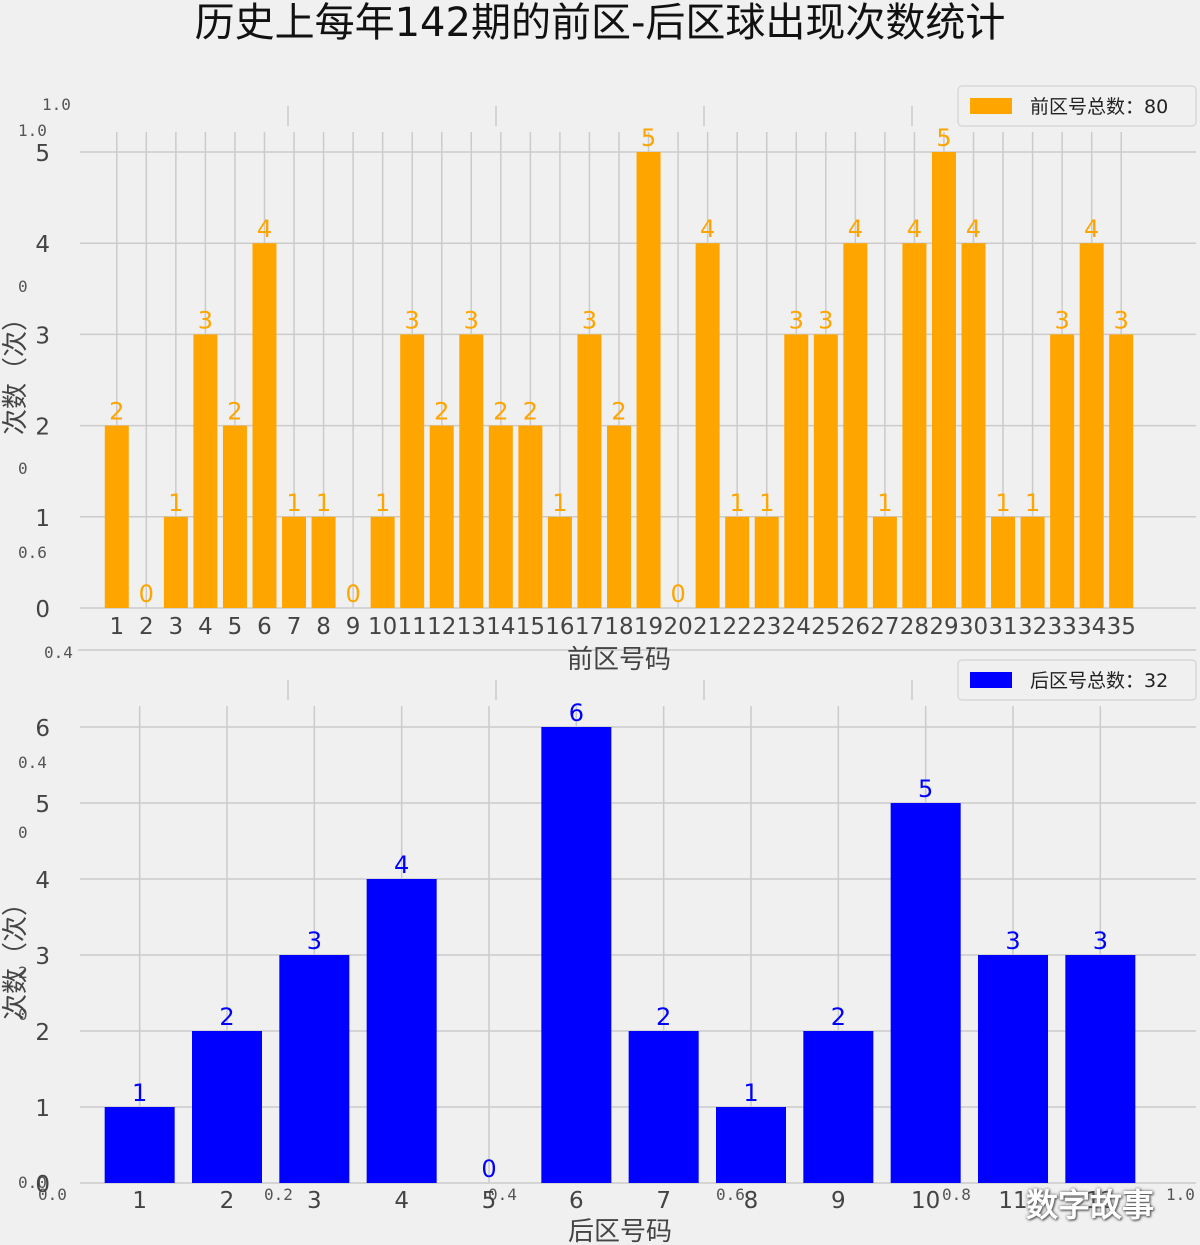 The height and width of the screenshot is (1245, 1200). What do you see at coordinates (855, 627) in the screenshot?
I see `x-tick-label: 26` at bounding box center [855, 627].